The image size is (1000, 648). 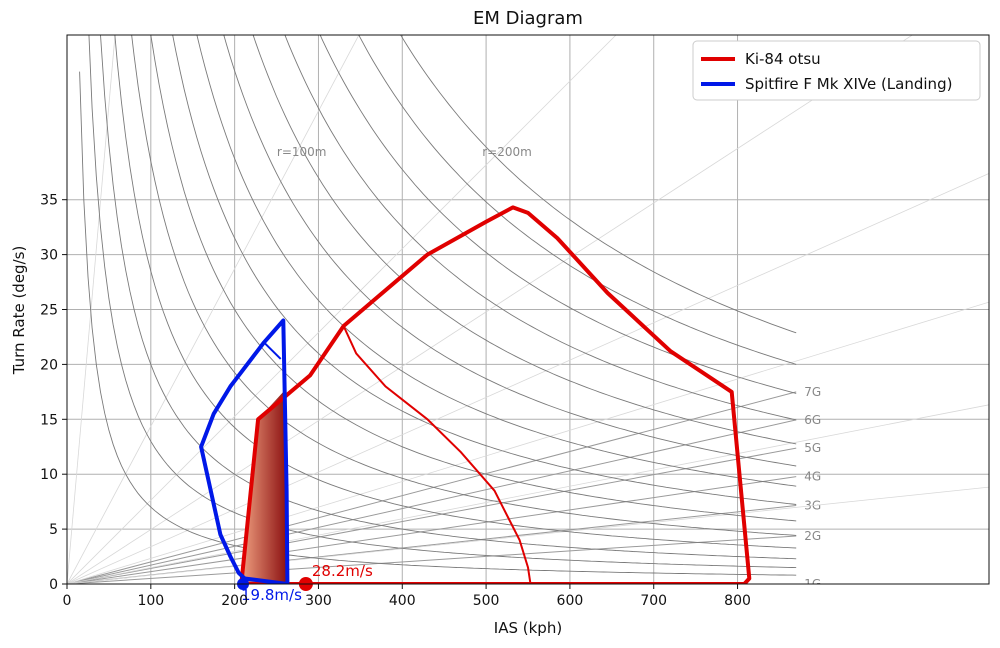 I want to click on y-tick-label: 5, so click(x=53, y=530).